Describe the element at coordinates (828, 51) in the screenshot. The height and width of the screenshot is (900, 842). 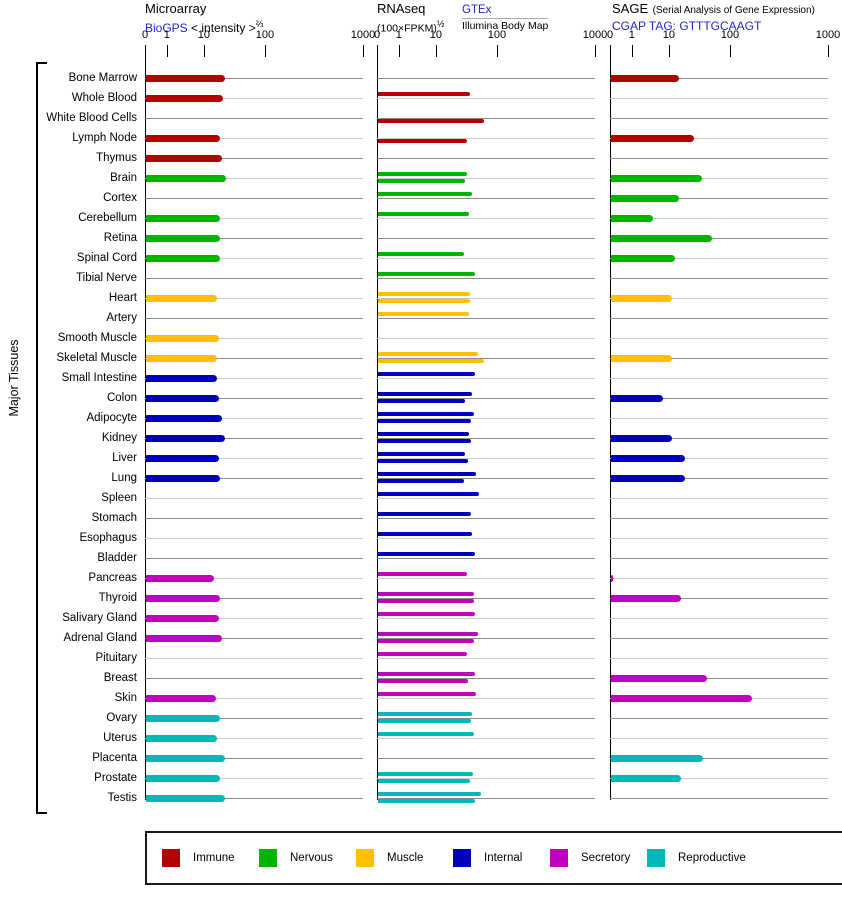
I see `x-tick-sage` at that location.